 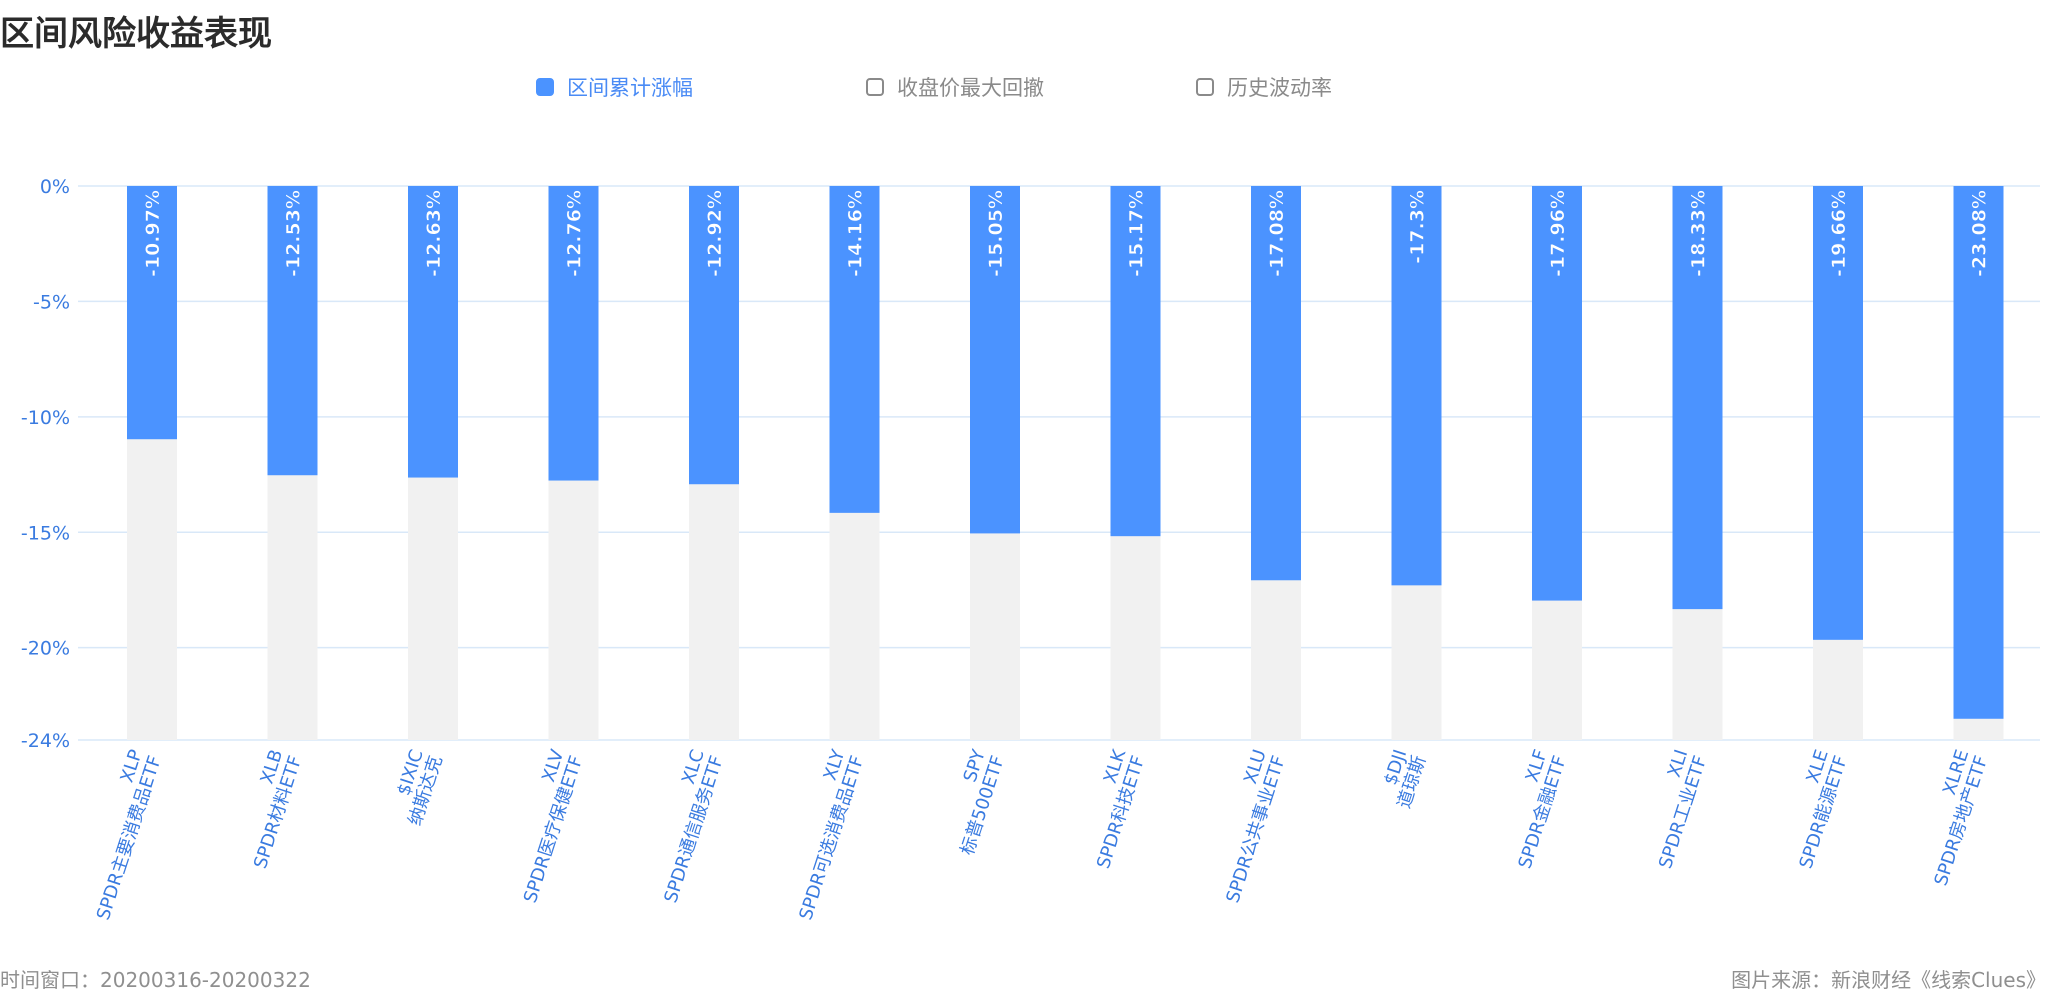 What do you see at coordinates (153, 233) in the screenshot?
I see `data-label: -10.97%` at bounding box center [153, 233].